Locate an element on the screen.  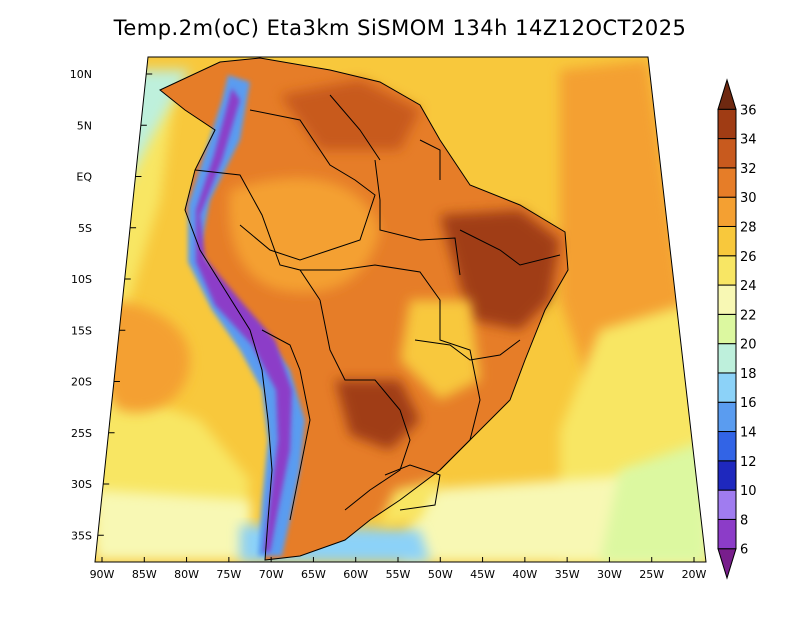
lat-tick-label: 10S is located at coordinates (81, 279).